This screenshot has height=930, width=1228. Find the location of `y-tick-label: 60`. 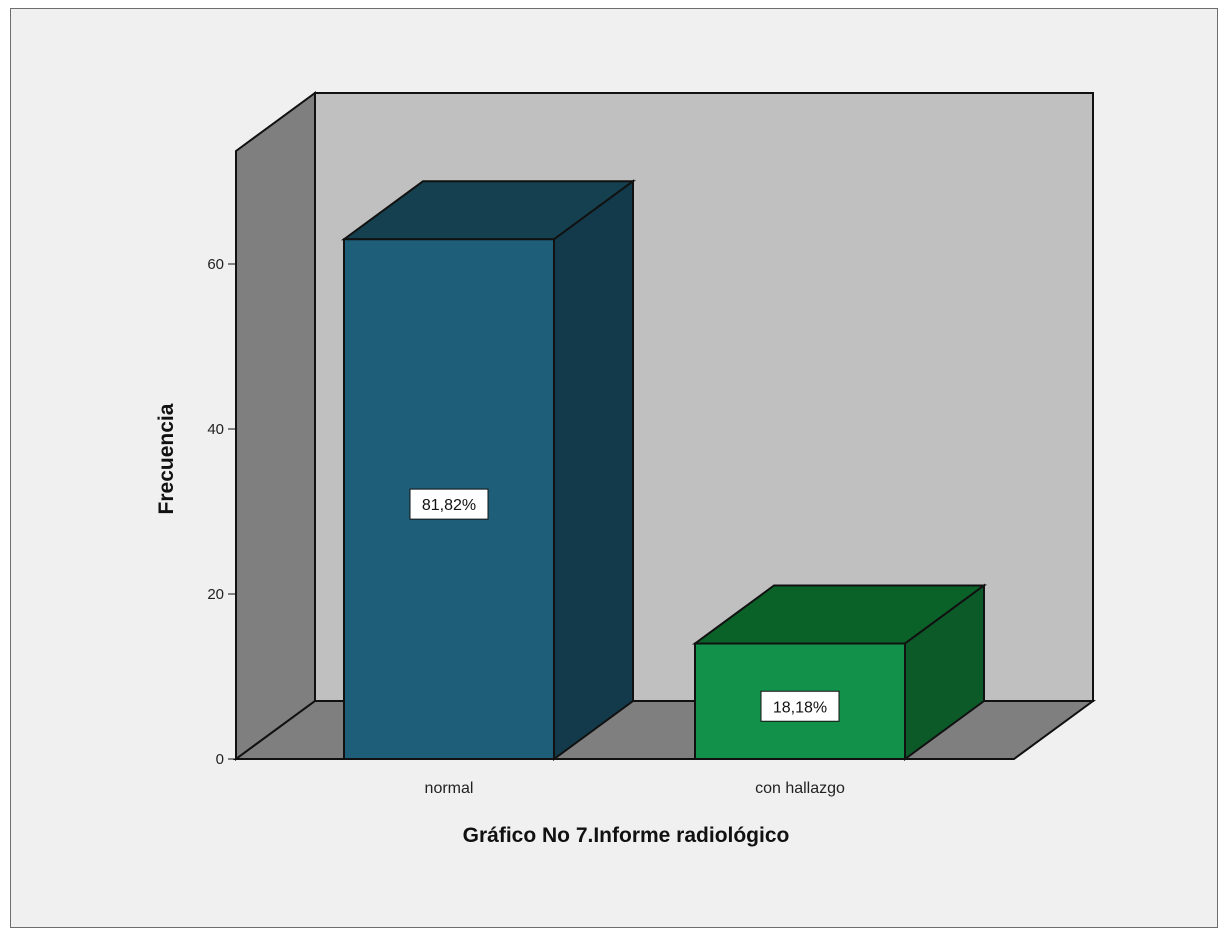

y-tick-label: 60 is located at coordinates (215, 264).